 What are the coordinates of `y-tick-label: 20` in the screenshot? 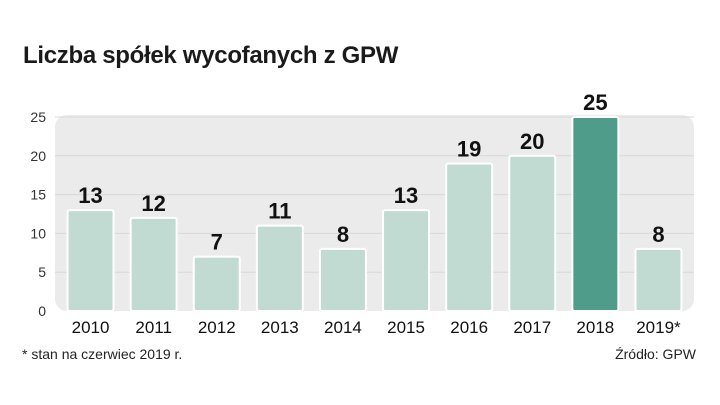 It's located at (38, 156).